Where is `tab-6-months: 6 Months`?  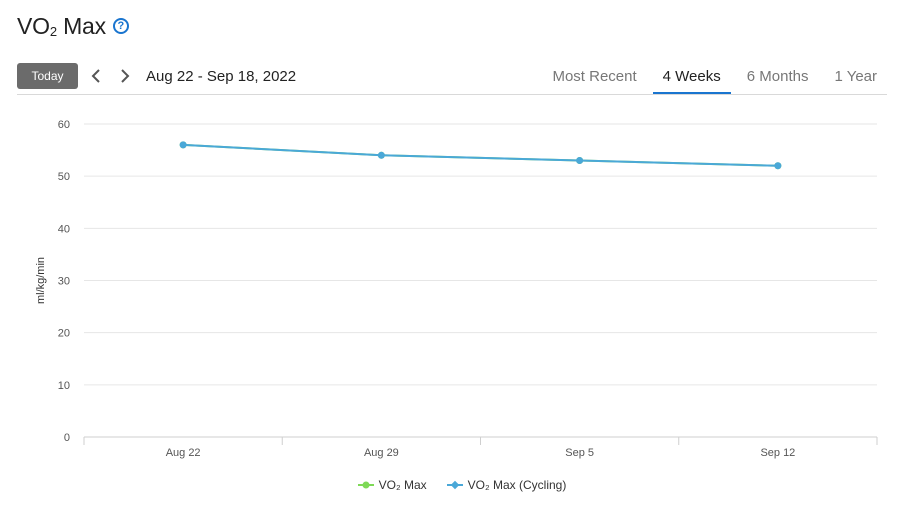 tab-6-months: 6 Months is located at coordinates (777, 76).